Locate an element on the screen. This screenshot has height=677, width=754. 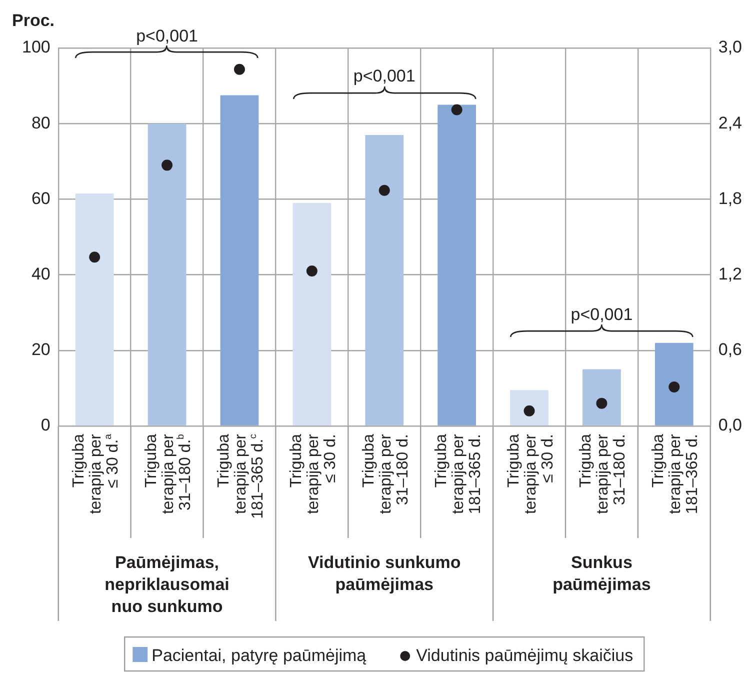
y-tick-label: 60 is located at coordinates (40, 198).